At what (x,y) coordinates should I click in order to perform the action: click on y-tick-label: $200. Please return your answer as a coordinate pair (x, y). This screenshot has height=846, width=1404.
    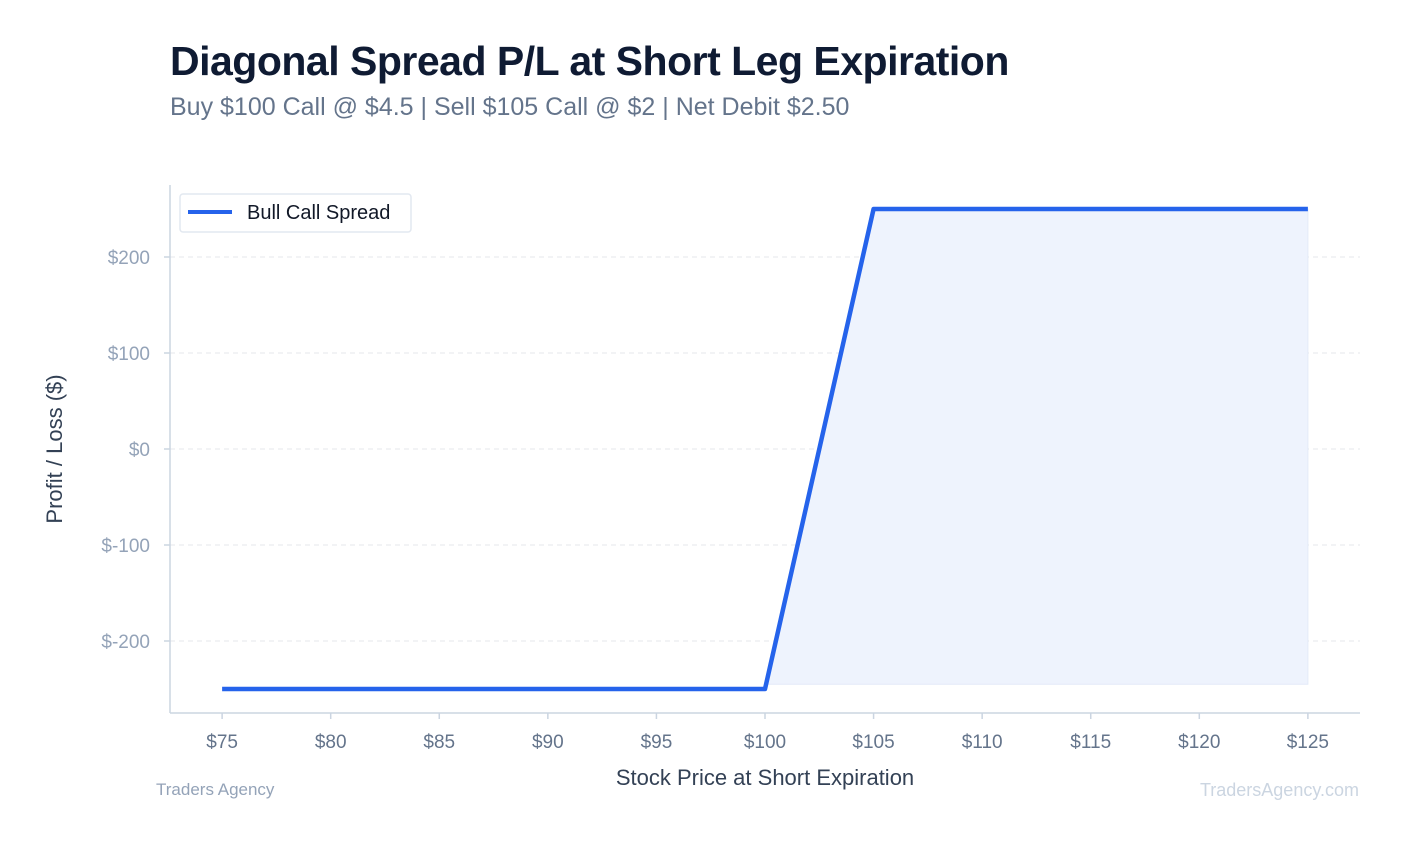
    Looking at the image, I should click on (129, 258).